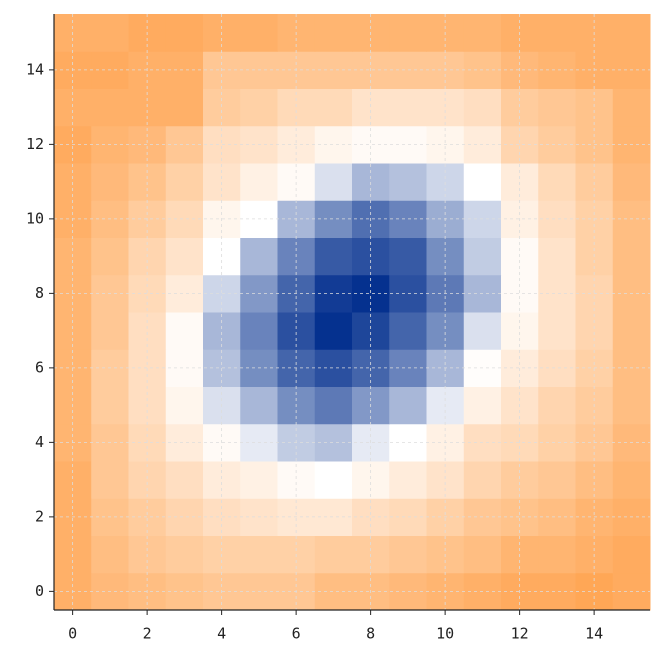 The height and width of the screenshot is (664, 665). Describe the element at coordinates (72, 634) in the screenshot. I see `x-tick-label: 0` at that location.